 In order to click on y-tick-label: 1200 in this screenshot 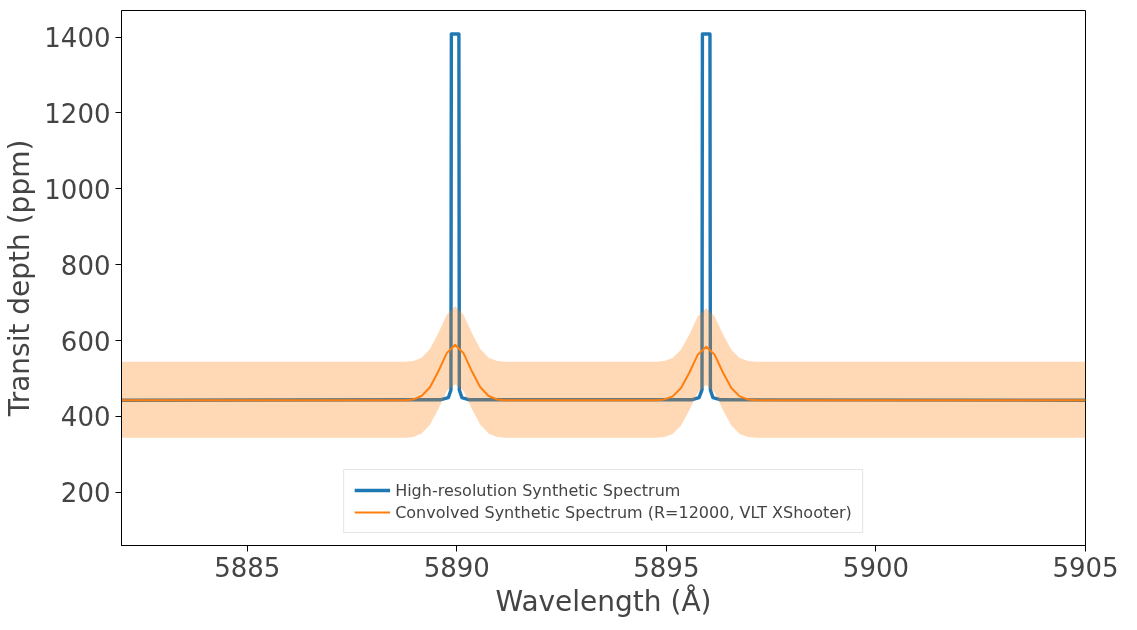, I will do `click(77, 113)`.